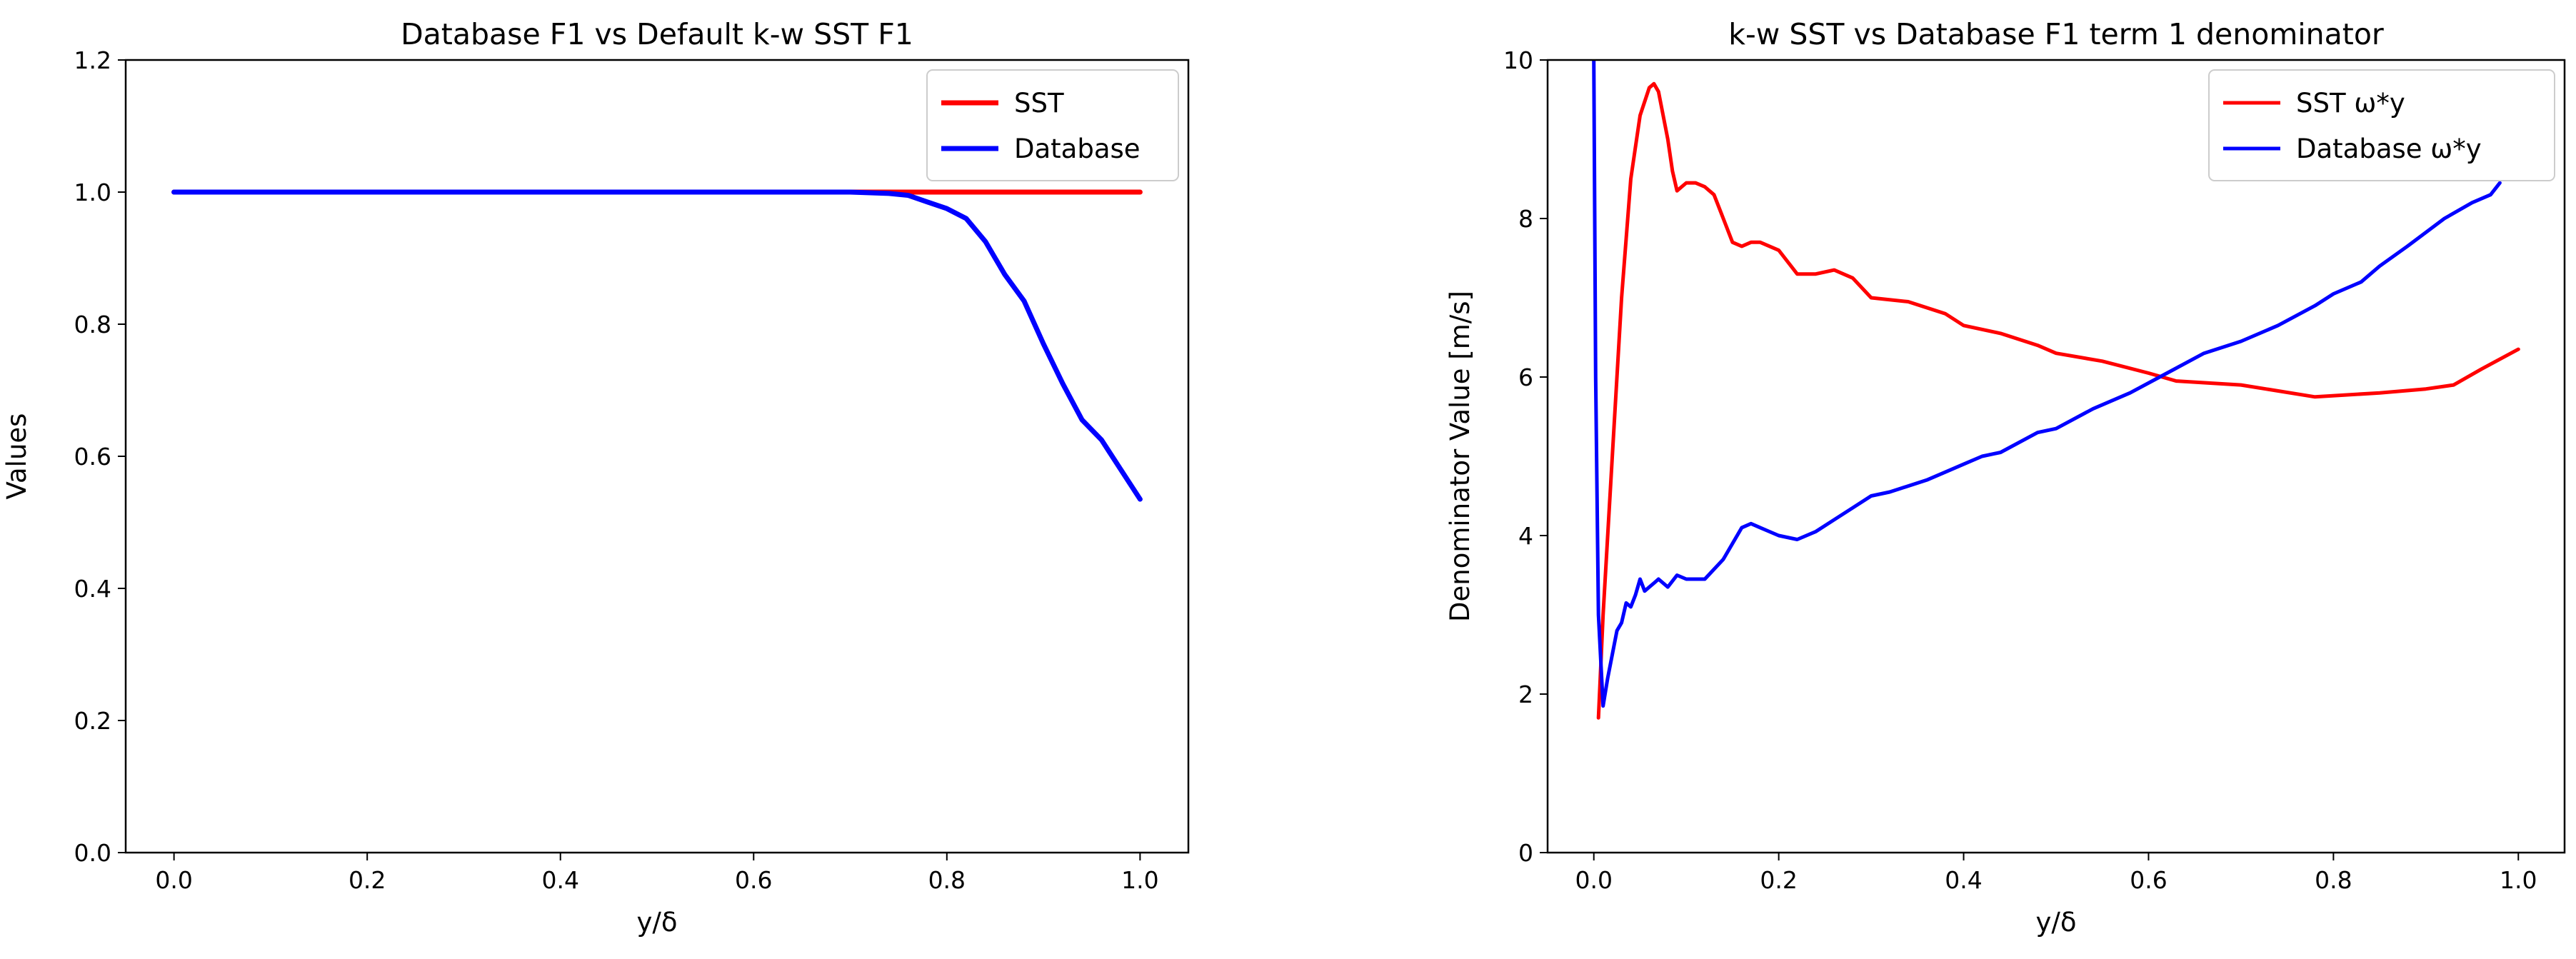  I want to click on legend-label: Database, so click(1077, 149).